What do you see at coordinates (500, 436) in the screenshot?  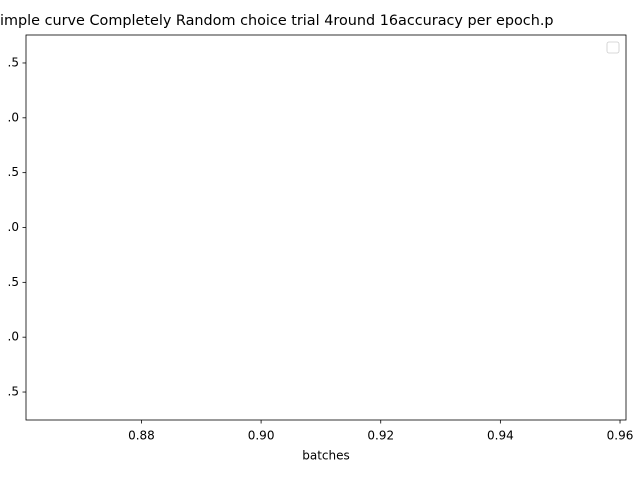 I see `x-tick-label: 0.94` at bounding box center [500, 436].